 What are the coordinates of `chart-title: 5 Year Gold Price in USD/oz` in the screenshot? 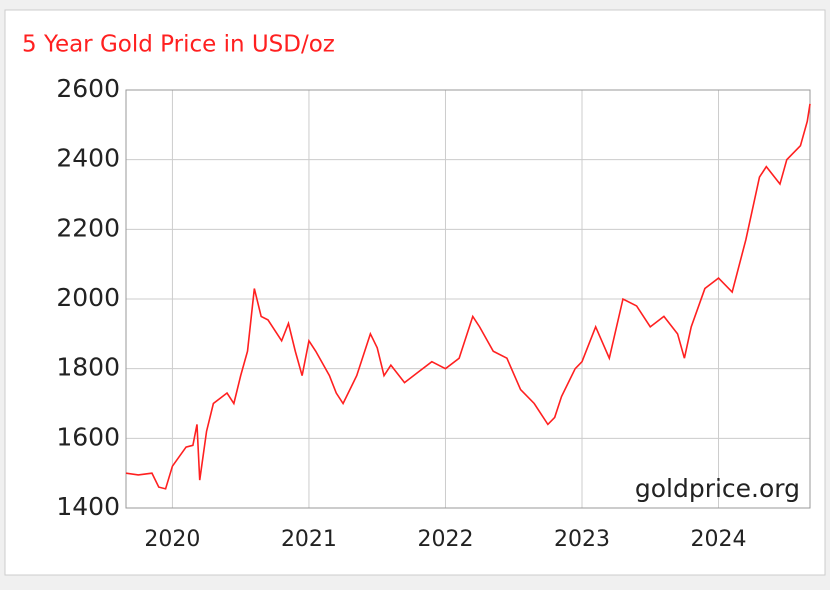 It's located at (178, 45).